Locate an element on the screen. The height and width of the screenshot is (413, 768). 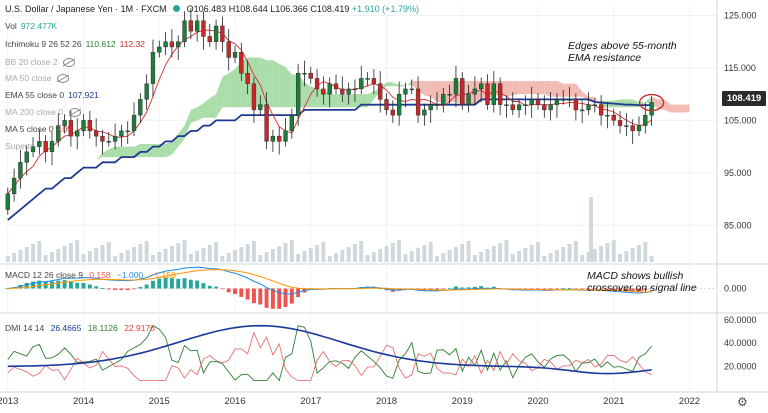
legend-ma200: MA 200 close 0 is located at coordinates (43, 112).